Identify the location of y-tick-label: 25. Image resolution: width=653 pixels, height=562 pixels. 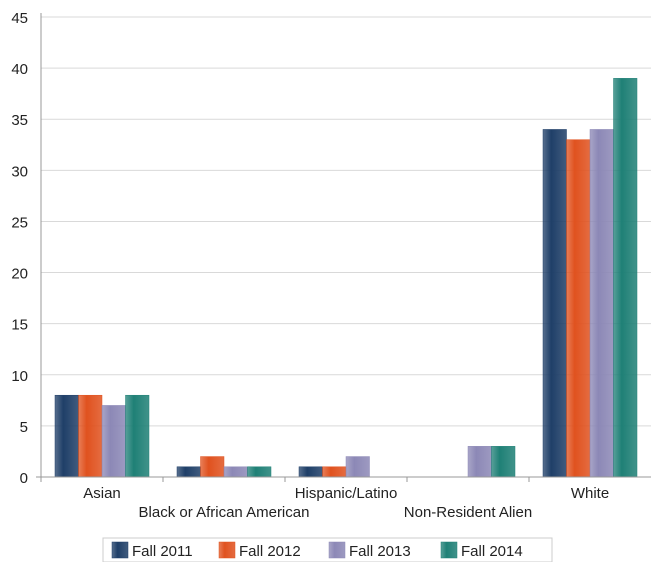
(19, 222).